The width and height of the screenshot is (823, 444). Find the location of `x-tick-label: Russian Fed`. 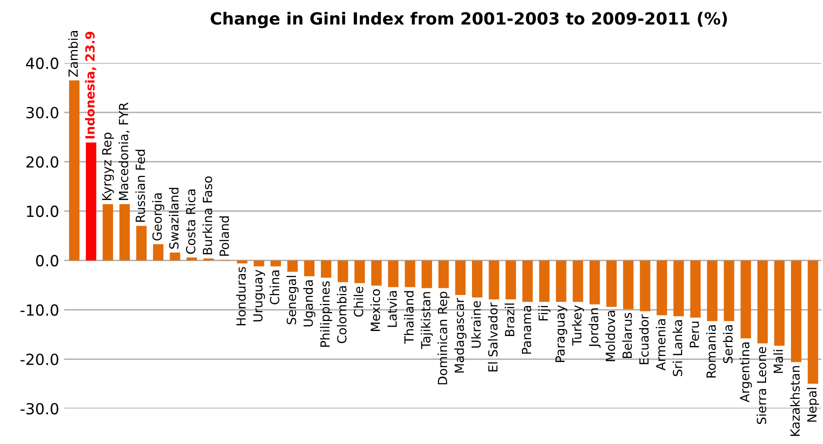

x-tick-label: Russian Fed is located at coordinates (140, 186).